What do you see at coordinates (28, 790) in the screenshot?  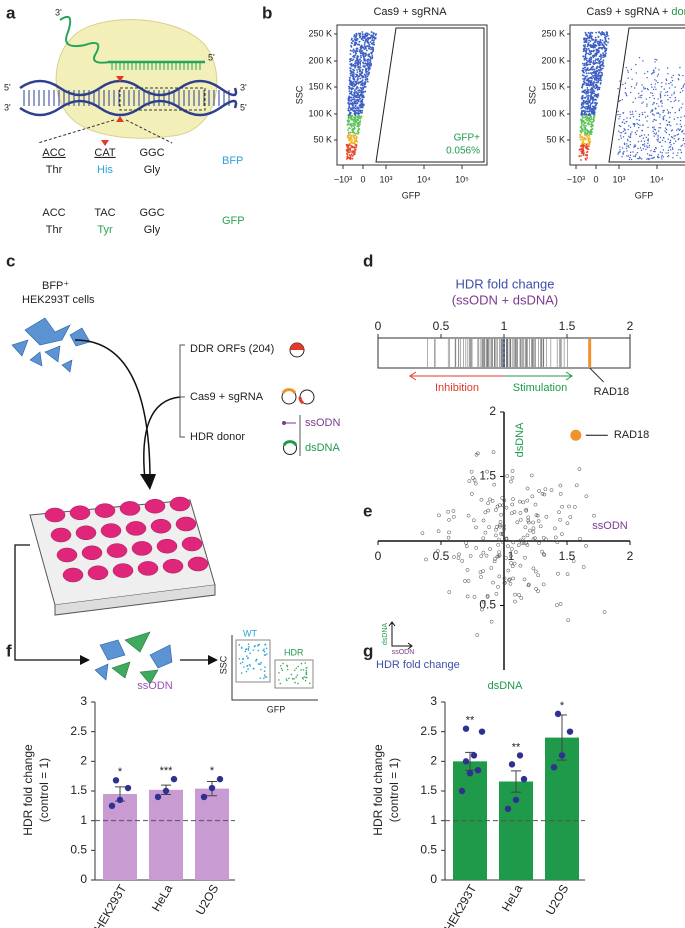 I see `y-axis-label: HDR fold change` at bounding box center [28, 790].